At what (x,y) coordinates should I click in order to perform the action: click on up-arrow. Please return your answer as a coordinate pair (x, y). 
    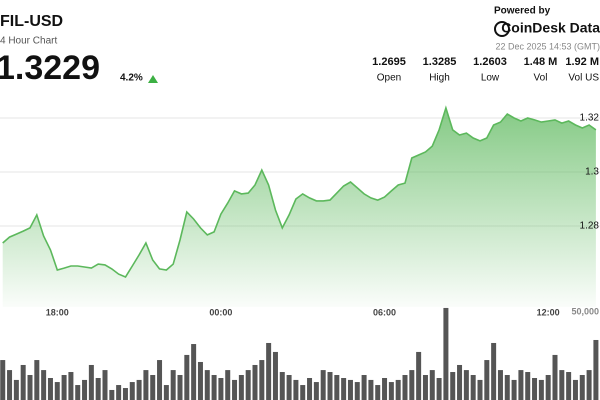
    Looking at the image, I should click on (153, 79).